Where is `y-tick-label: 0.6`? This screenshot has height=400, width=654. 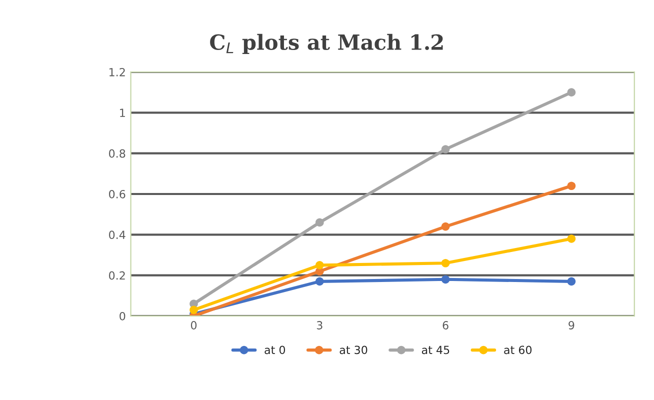
y-tick-label: 0.6 is located at coordinates (117, 194).